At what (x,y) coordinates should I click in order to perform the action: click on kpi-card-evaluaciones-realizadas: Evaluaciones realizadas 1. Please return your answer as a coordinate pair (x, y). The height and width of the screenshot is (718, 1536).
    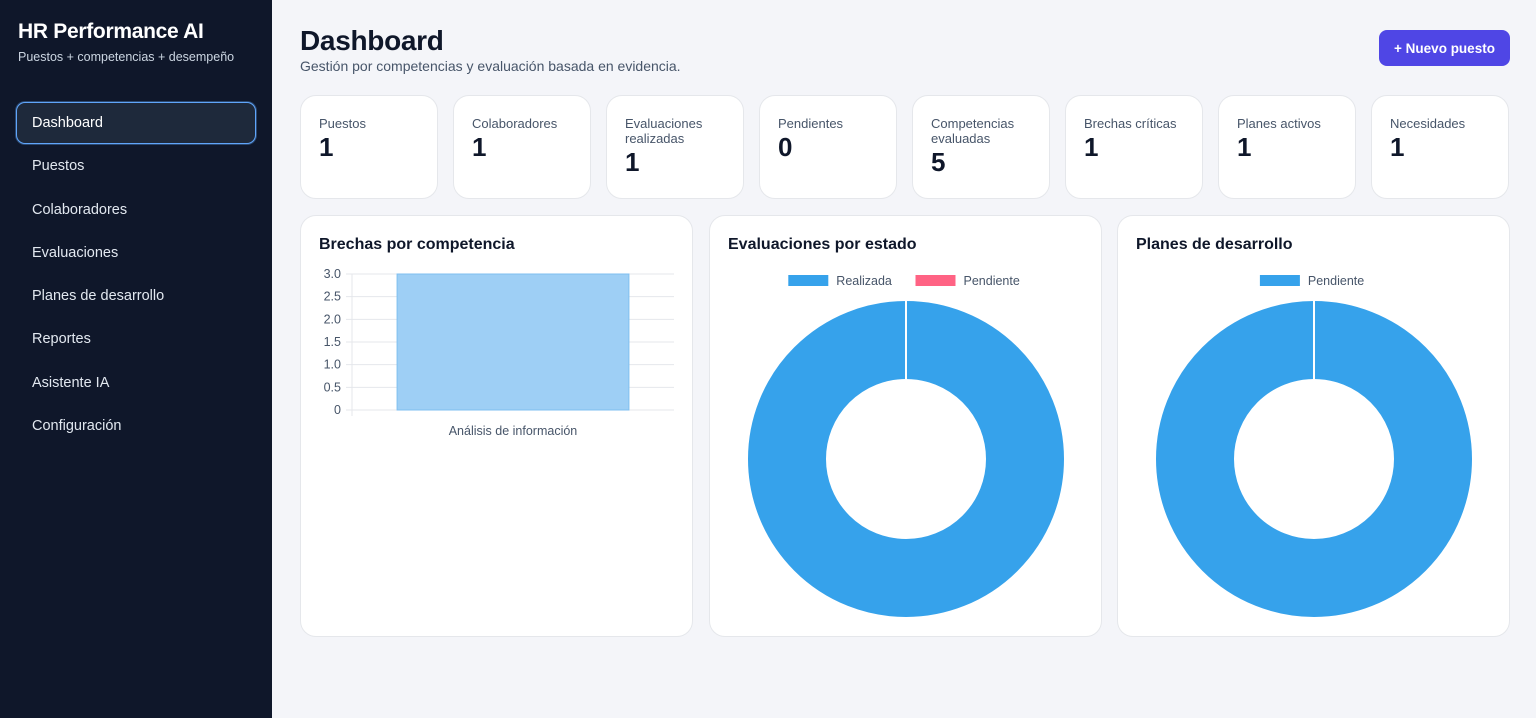
    Looking at the image, I should click on (675, 147).